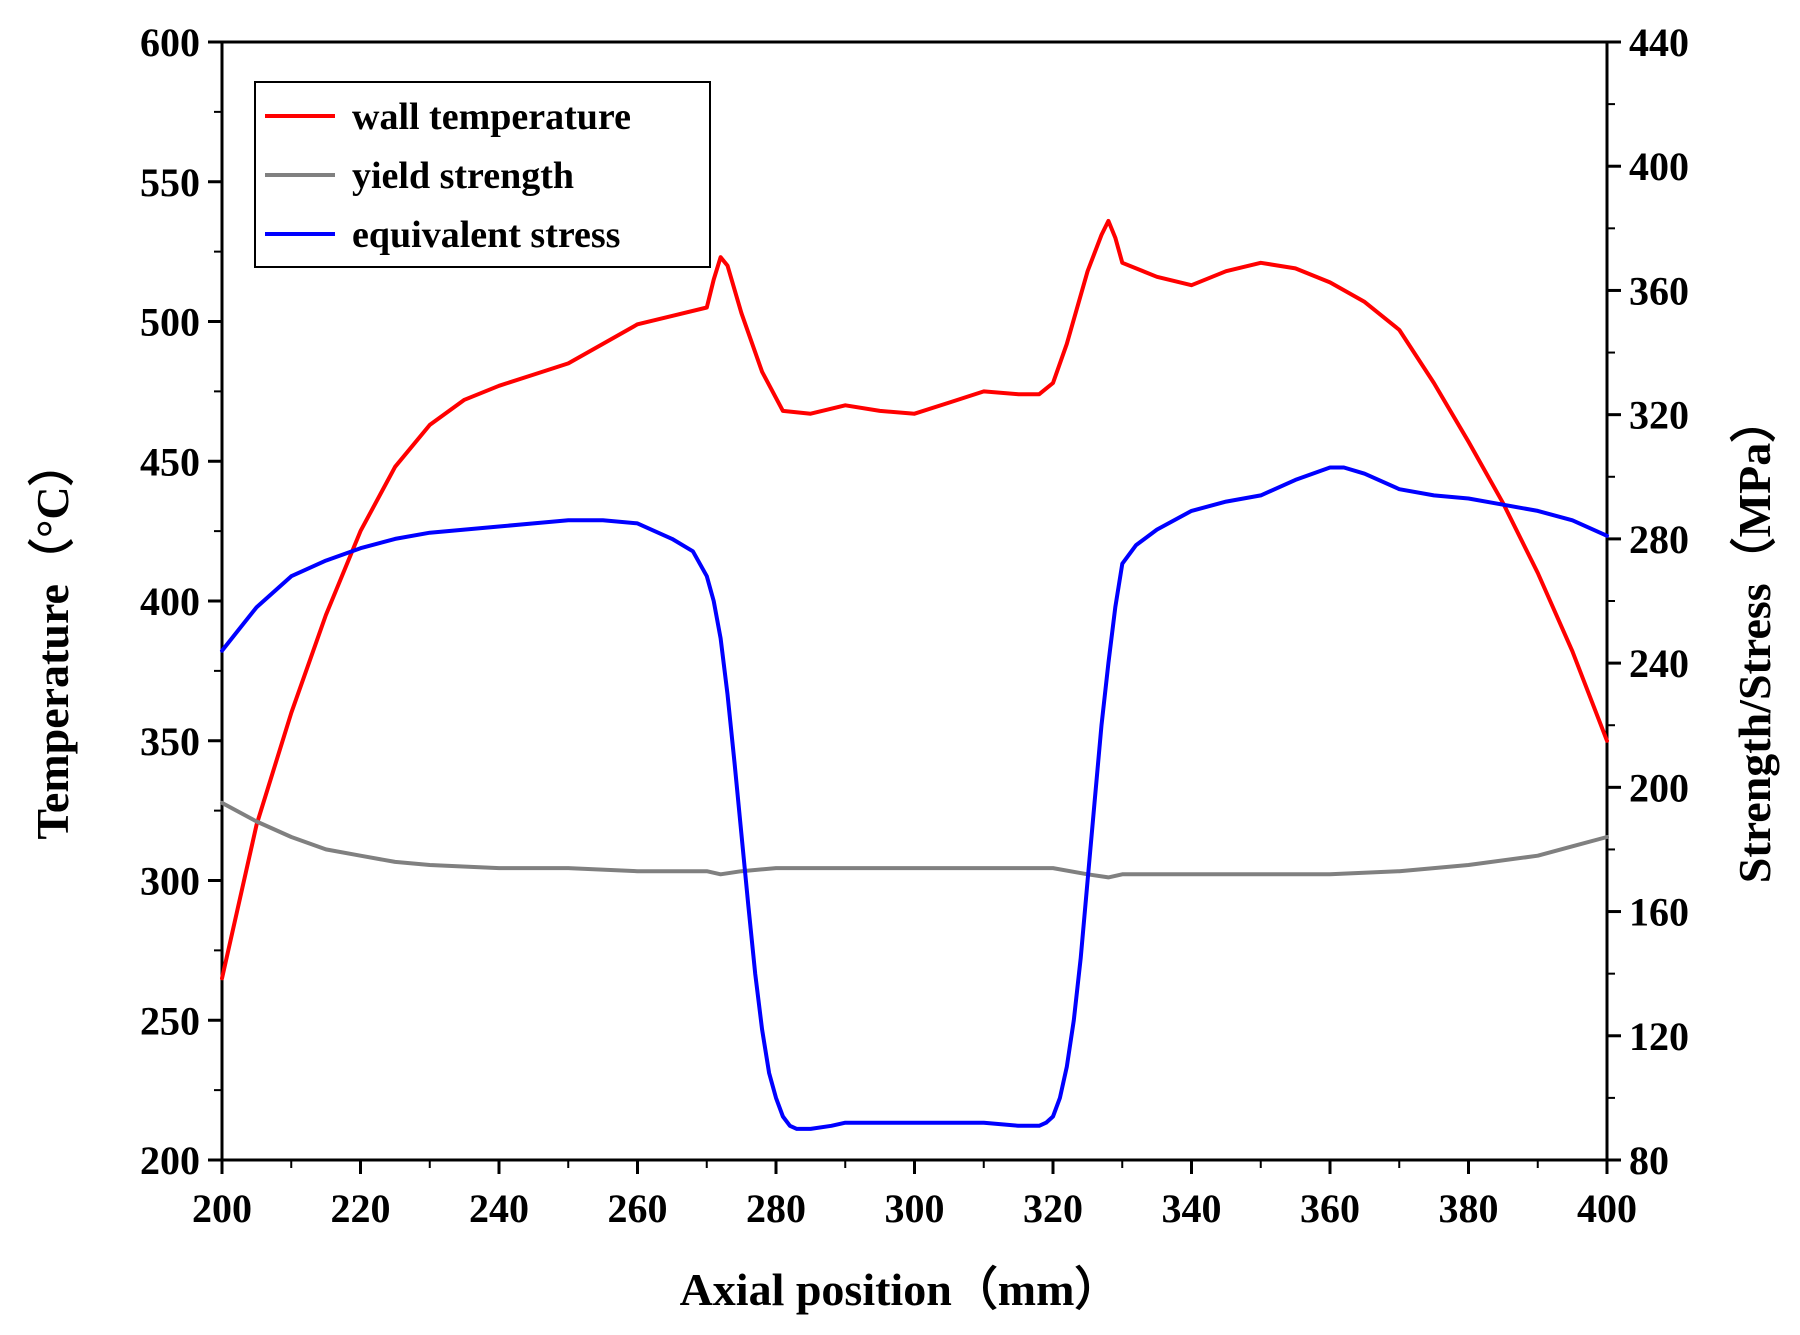 This screenshot has width=1800, height=1335. Describe the element at coordinates (491, 117) in the screenshot. I see `legend-label-wall-temperature: wall temperature` at that location.